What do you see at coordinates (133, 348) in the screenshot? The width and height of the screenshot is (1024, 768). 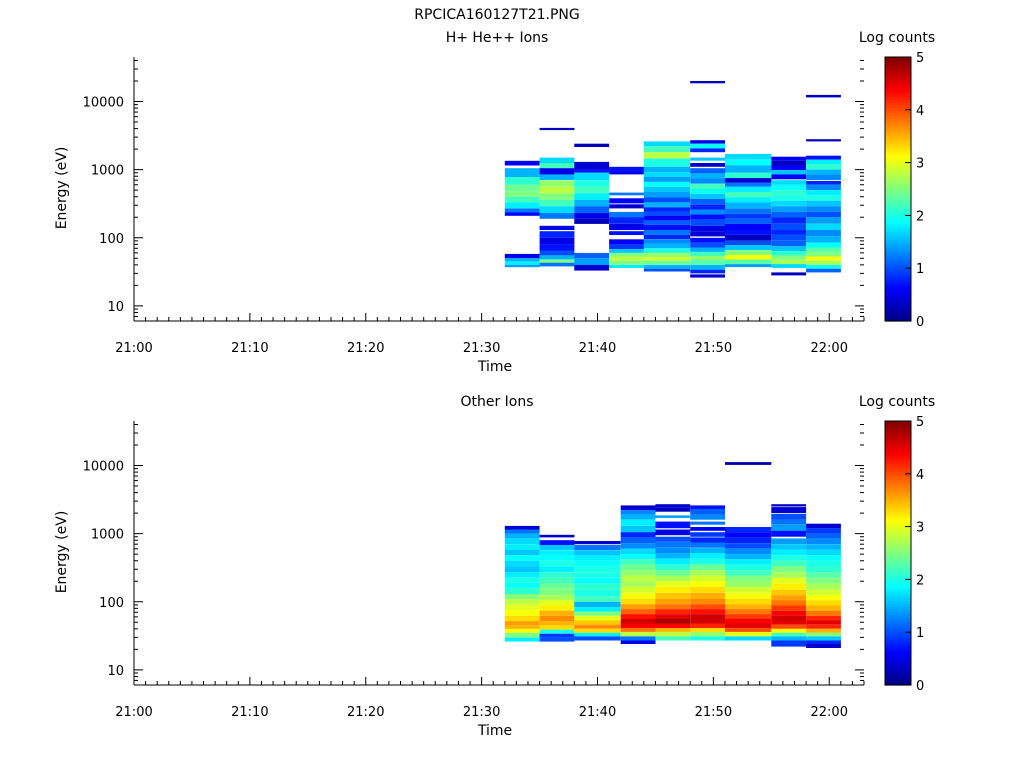 I see `x-tick-label: 21:00` at bounding box center [133, 348].